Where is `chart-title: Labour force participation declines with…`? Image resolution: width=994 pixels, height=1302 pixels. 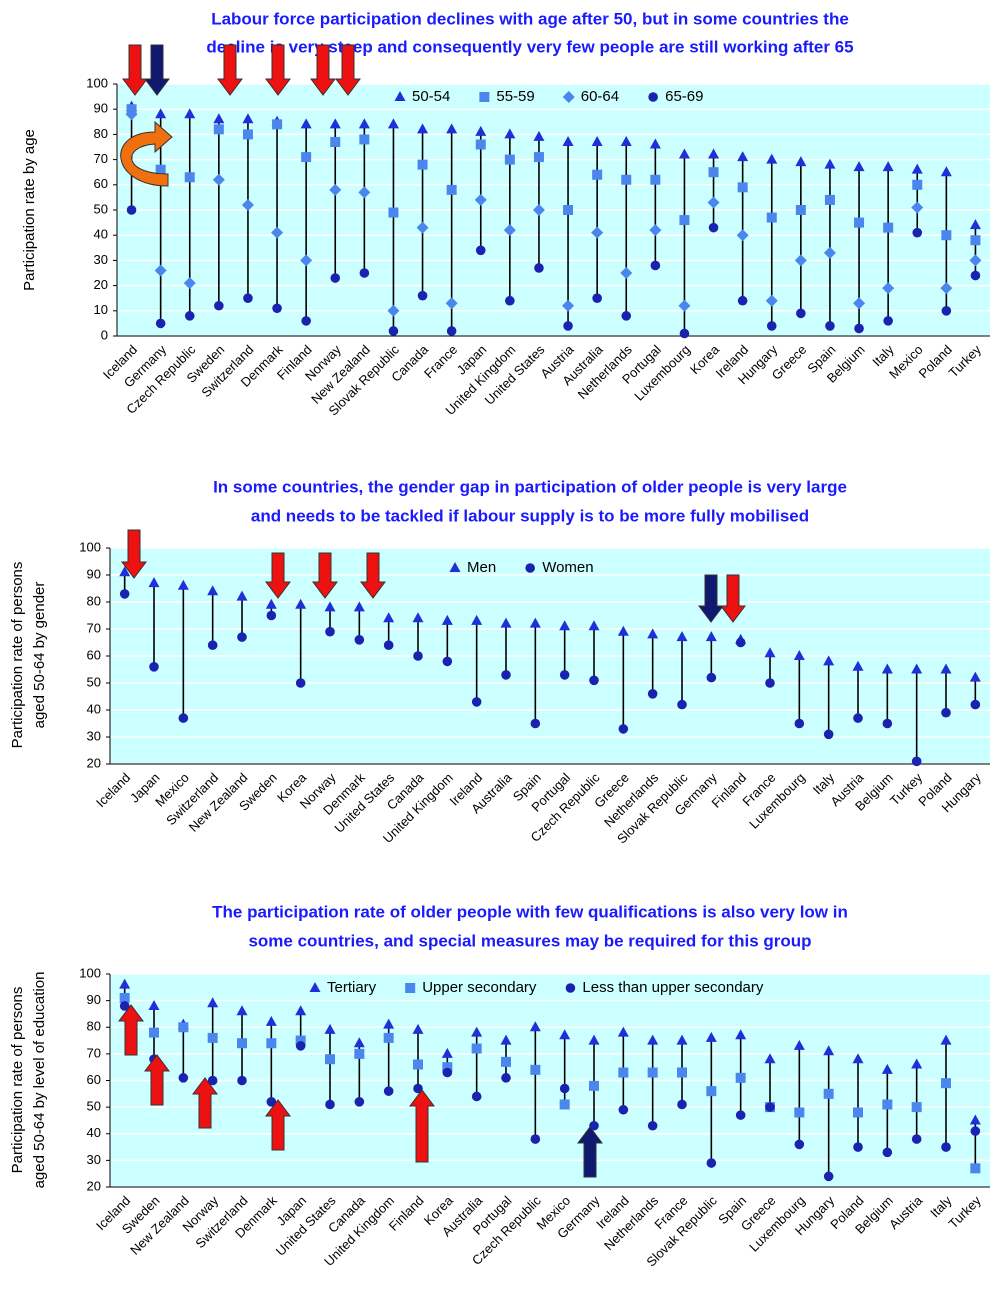 chart-title: Labour force participation declines with… is located at coordinates (530, 18).